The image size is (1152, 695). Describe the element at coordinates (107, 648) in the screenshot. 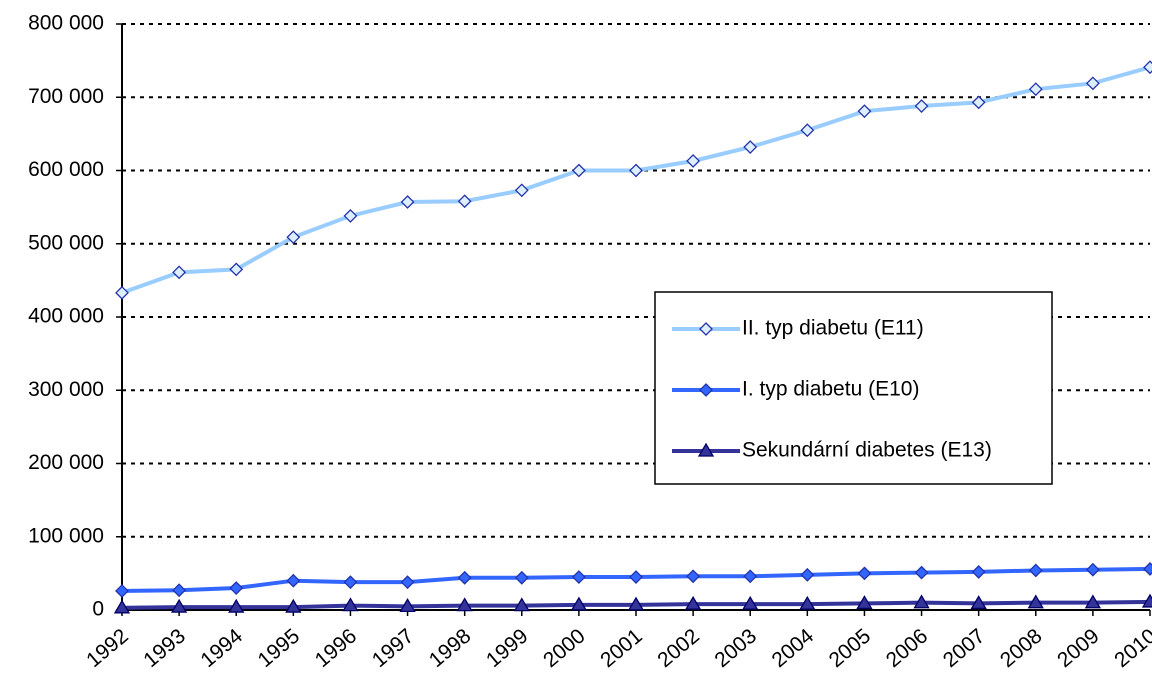

I see `x-tick-label: 1992` at that location.